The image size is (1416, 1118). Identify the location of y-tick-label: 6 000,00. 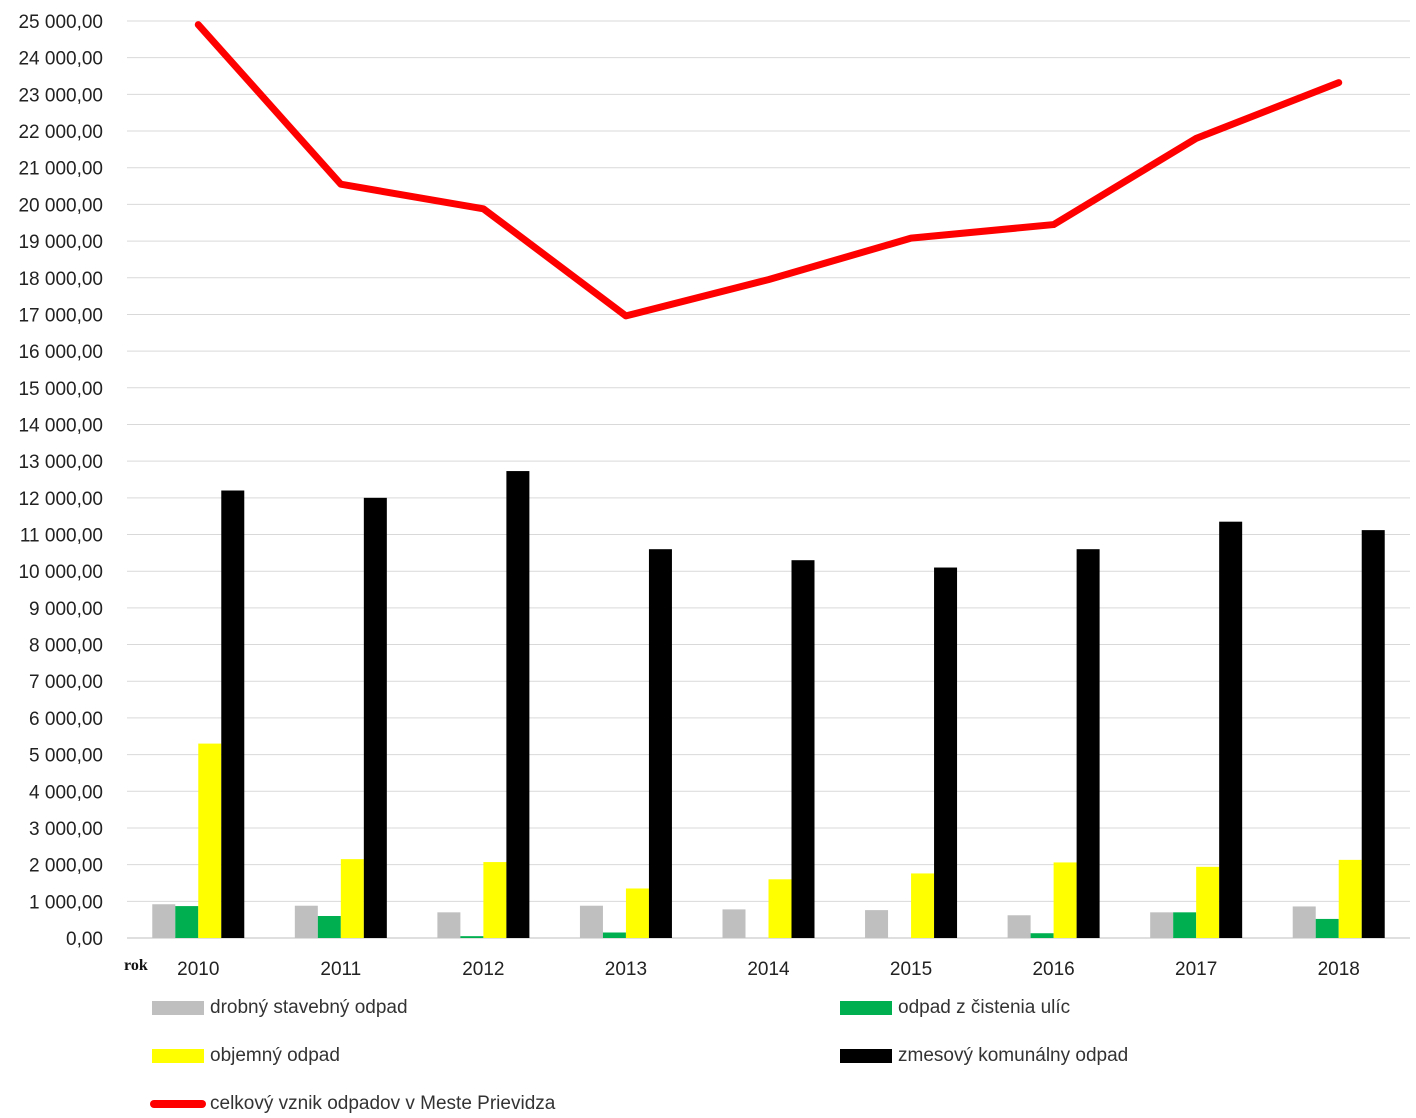
(66, 719).